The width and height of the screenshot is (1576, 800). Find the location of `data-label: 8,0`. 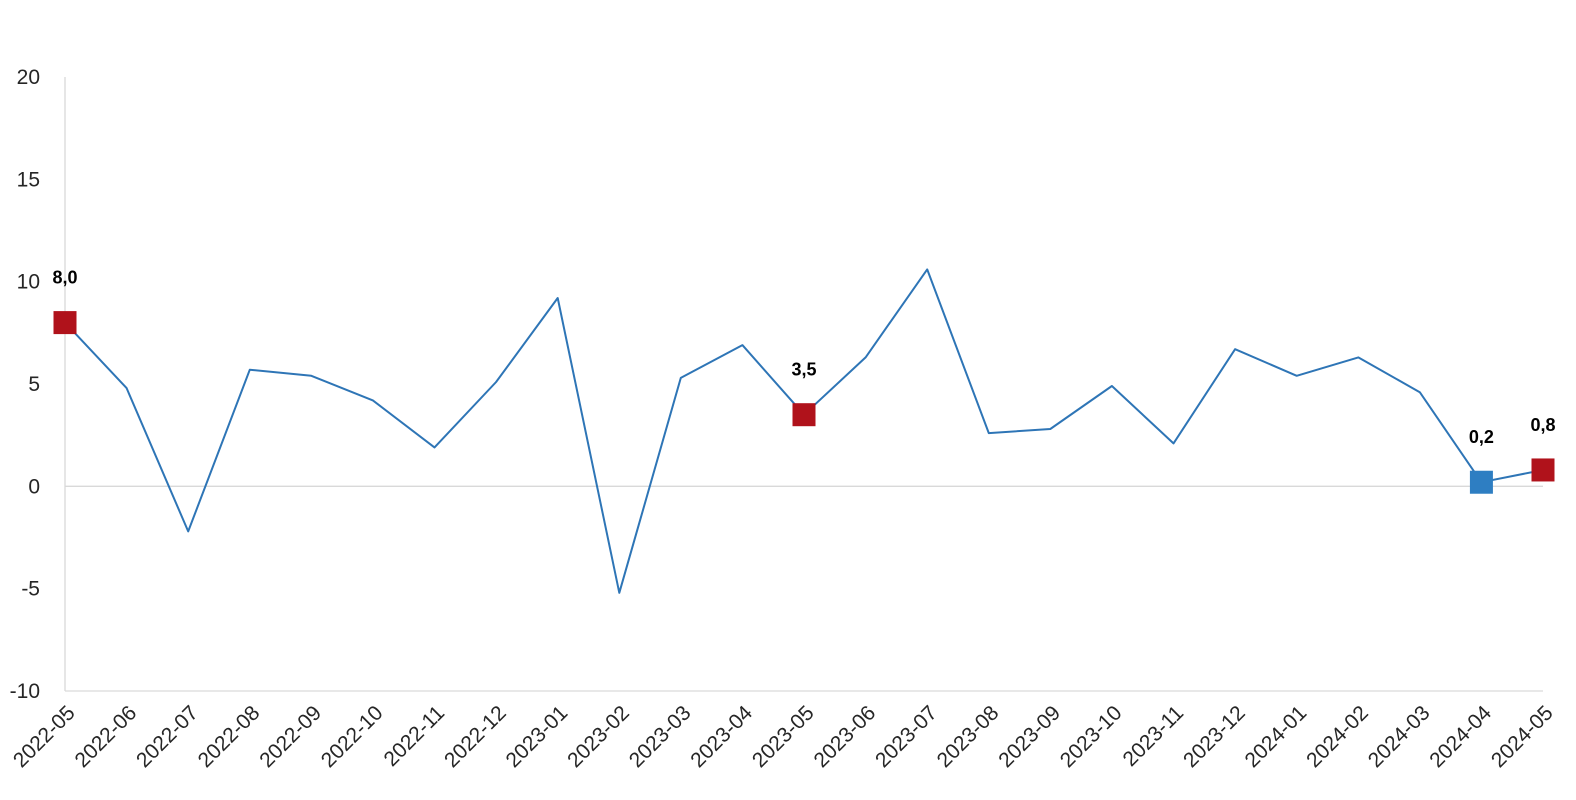

data-label: 8,0 is located at coordinates (64, 278).